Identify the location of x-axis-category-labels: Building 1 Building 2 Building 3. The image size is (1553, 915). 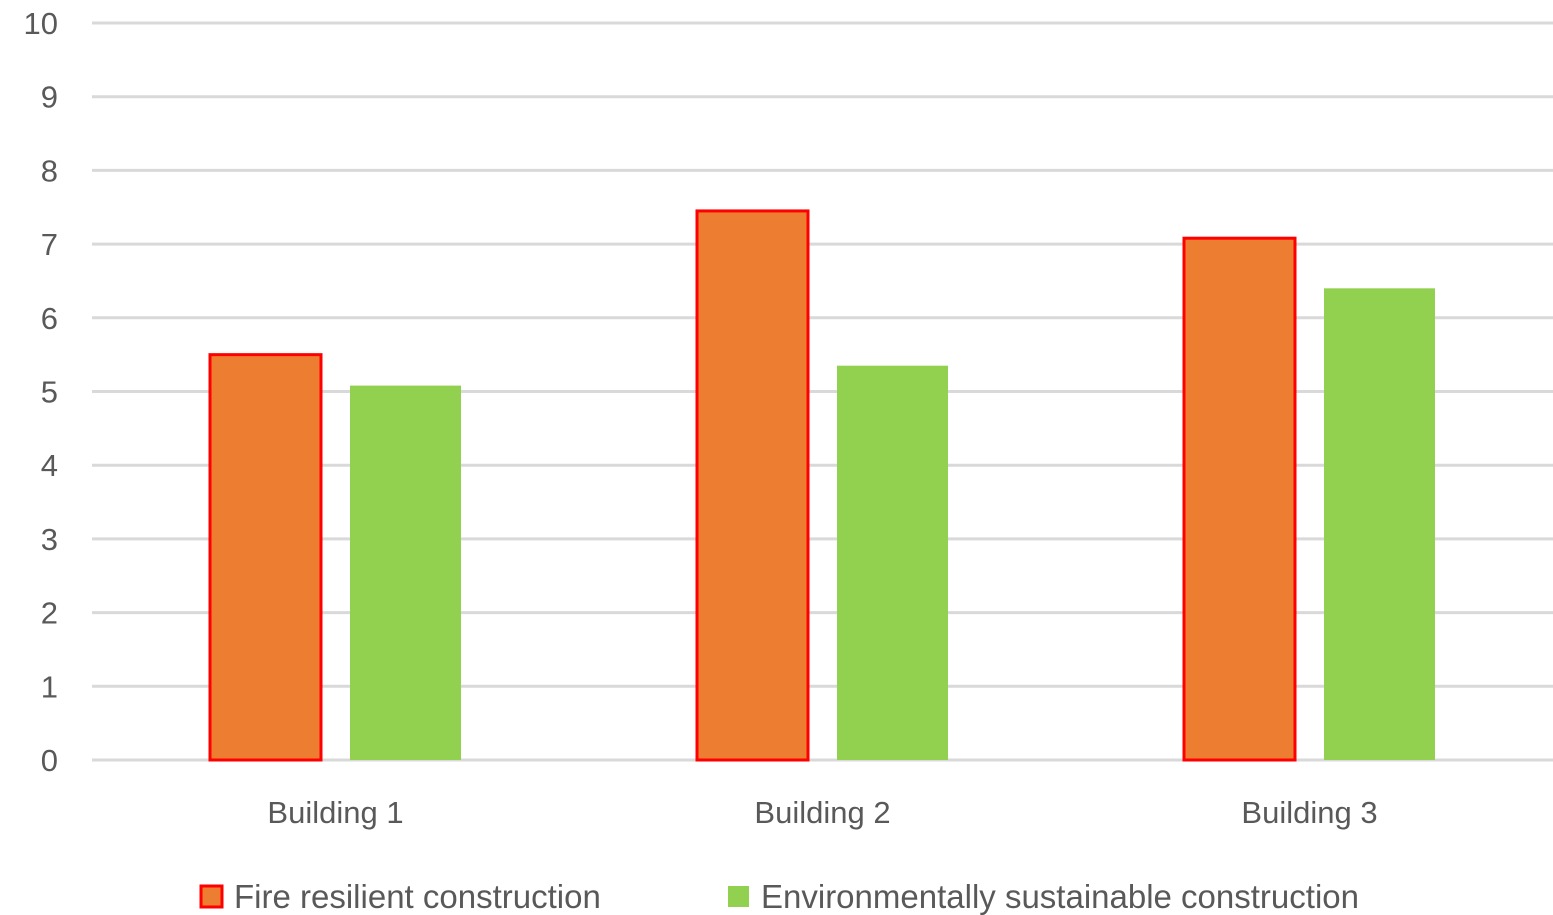
(822, 812).